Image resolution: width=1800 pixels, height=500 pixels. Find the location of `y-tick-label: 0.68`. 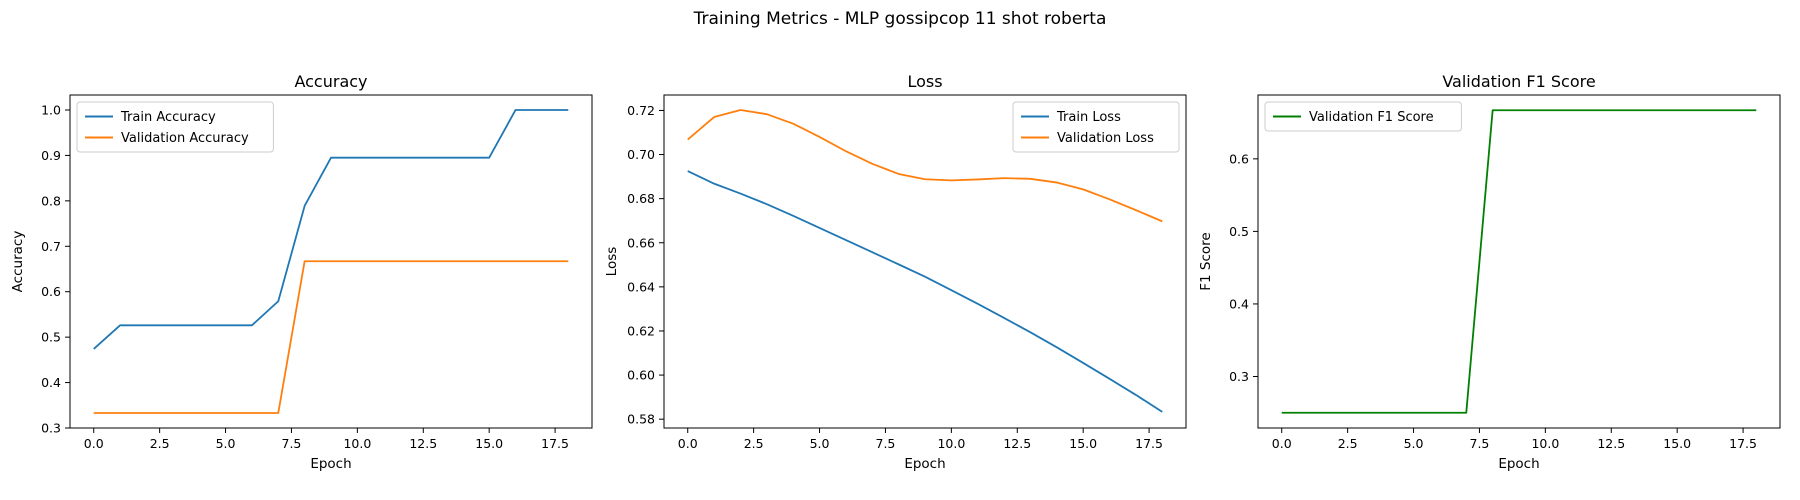

y-tick-label: 0.68 is located at coordinates (641, 198).